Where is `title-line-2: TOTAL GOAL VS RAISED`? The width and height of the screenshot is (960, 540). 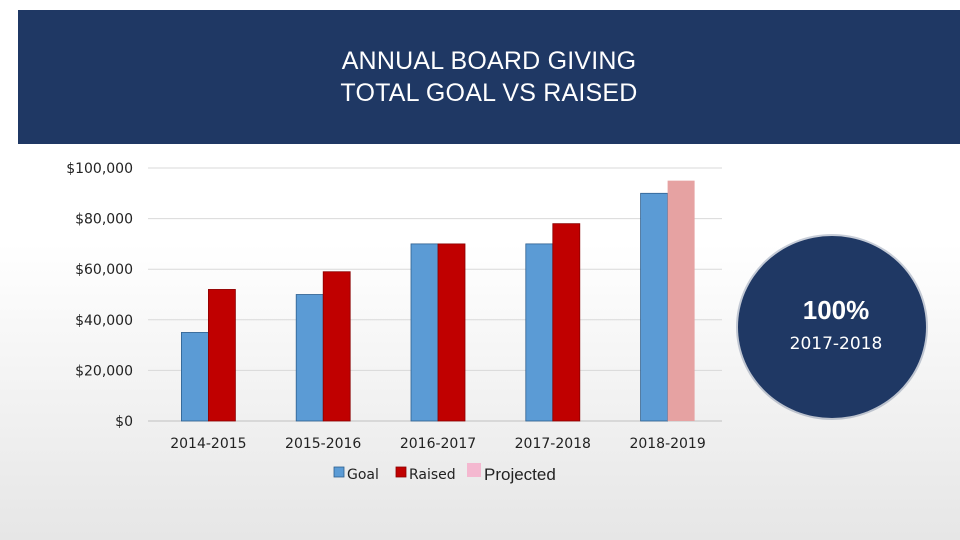 title-line-2: TOTAL GOAL VS RAISED is located at coordinates (489, 93).